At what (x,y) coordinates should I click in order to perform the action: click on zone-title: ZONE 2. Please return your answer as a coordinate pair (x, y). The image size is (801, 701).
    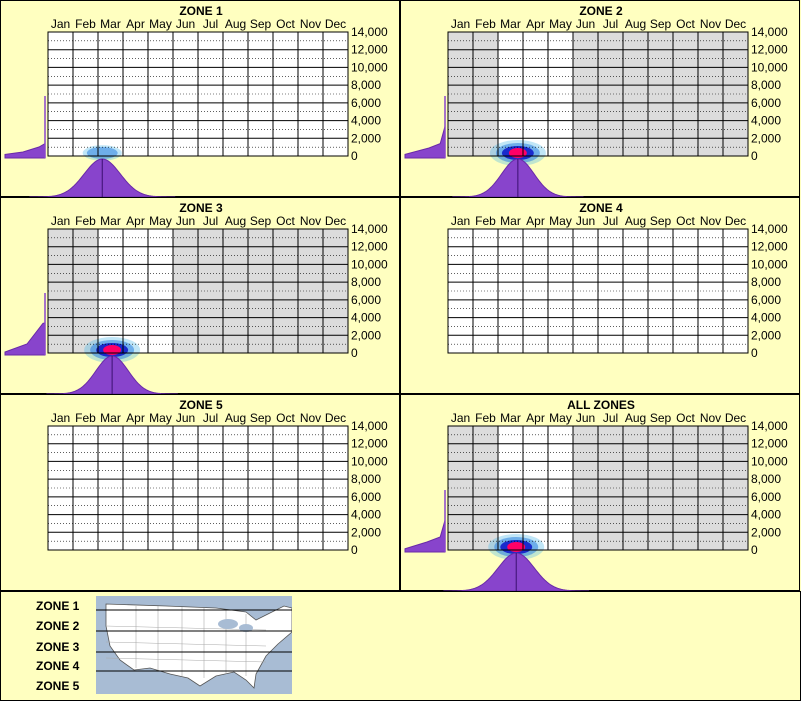
    Looking at the image, I should click on (601, 11).